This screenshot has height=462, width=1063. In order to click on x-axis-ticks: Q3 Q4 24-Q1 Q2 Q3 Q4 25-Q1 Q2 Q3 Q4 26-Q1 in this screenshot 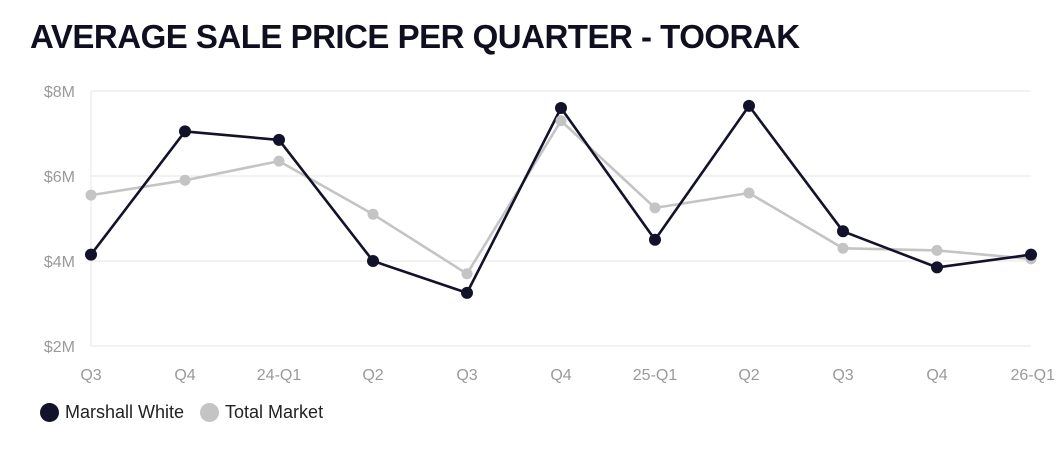, I will do `click(567, 375)`.